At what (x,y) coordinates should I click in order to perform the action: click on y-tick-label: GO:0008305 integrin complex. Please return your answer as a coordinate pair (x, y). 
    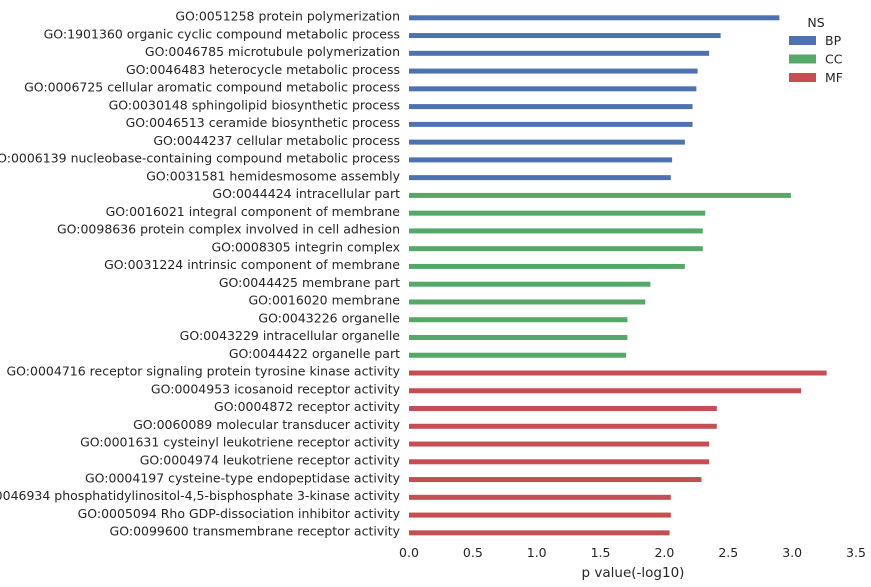
    Looking at the image, I should click on (305, 246).